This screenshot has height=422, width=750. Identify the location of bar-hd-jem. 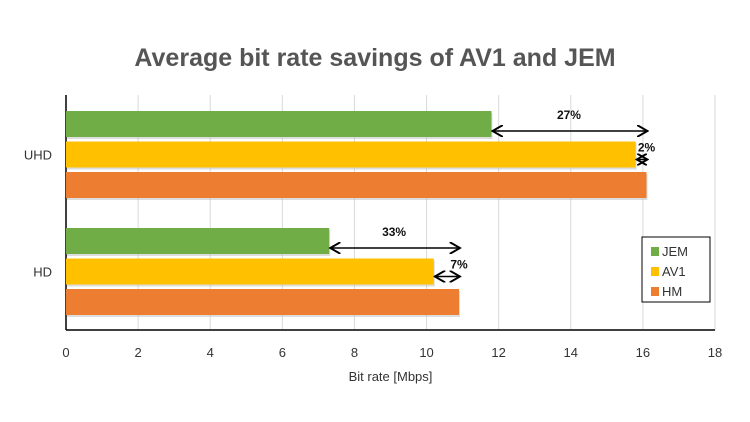
(198, 241).